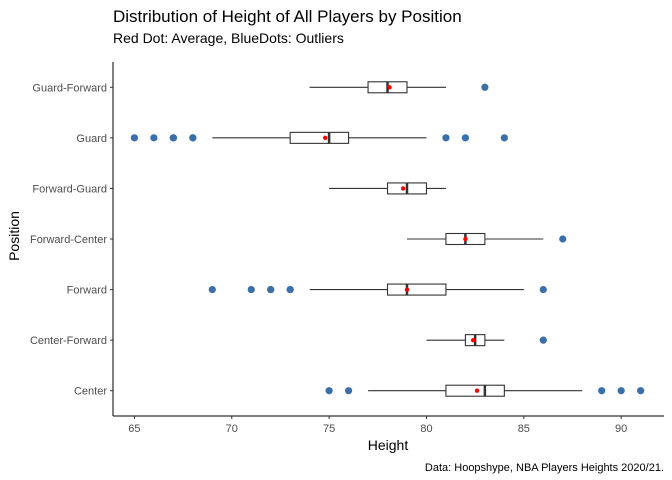  I want to click on box-group-guard, so click(319, 137).